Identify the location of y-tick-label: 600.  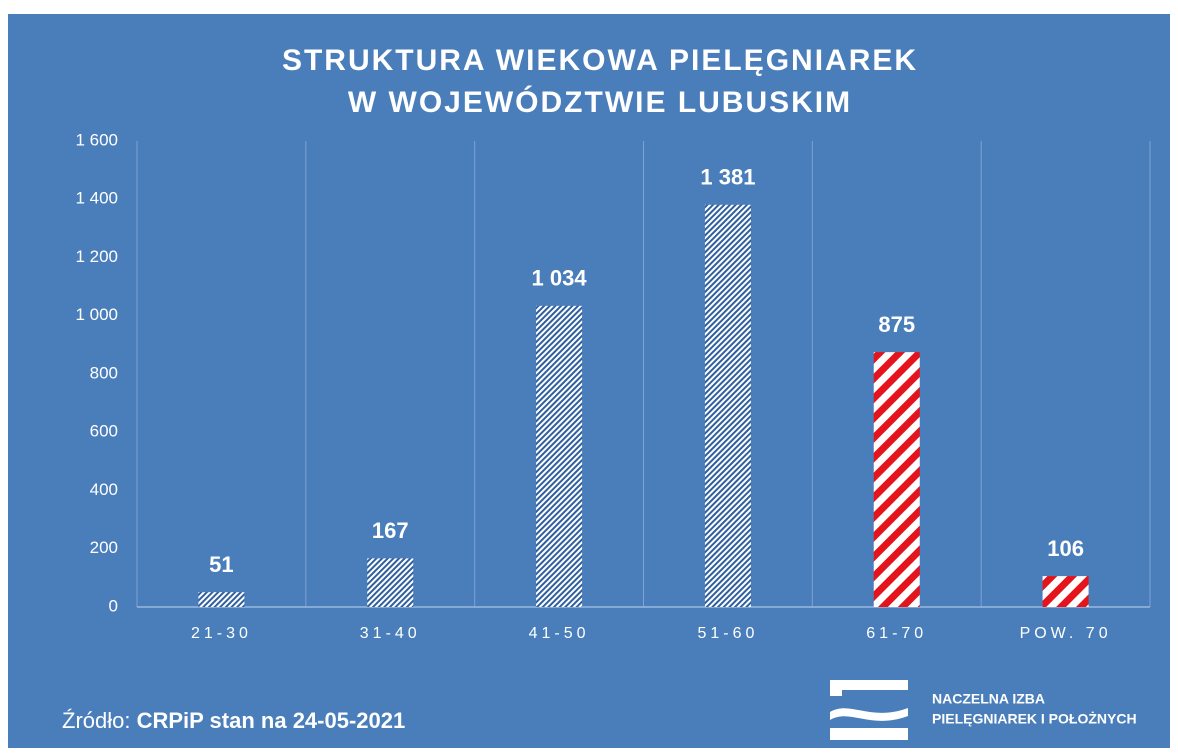
(104, 431).